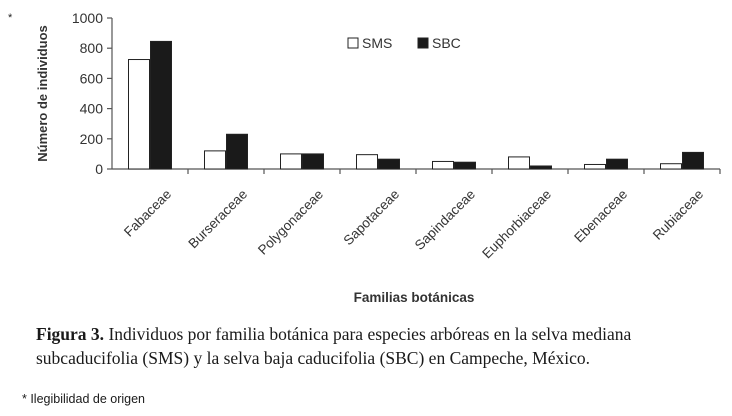 This screenshot has width=732, height=416. What do you see at coordinates (42, 93) in the screenshot?
I see `y-axis-title: Número de individuos` at bounding box center [42, 93].